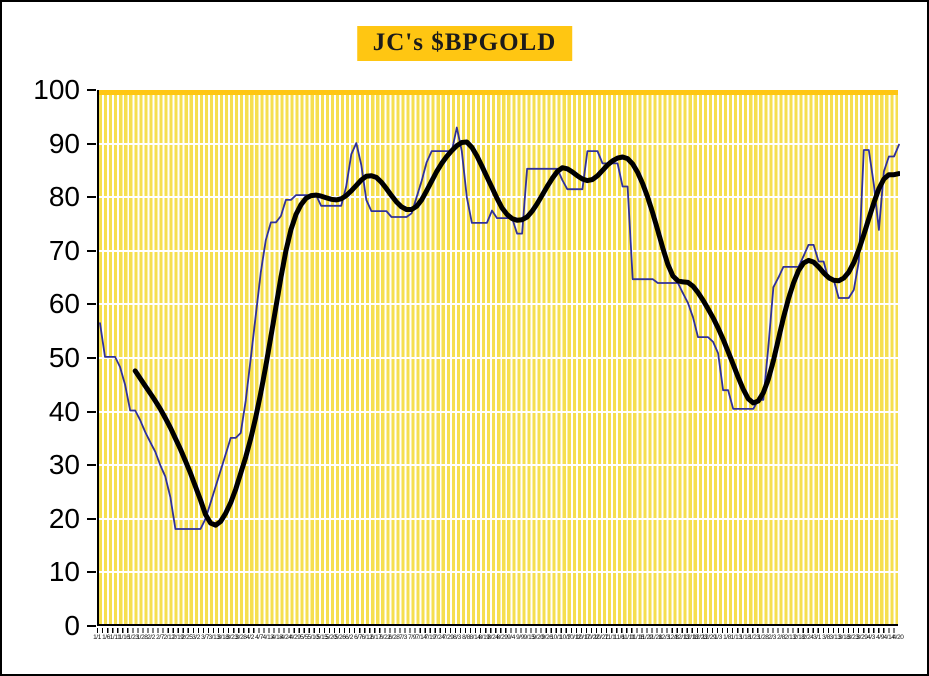 Image resolution: width=929 pixels, height=676 pixels. Describe the element at coordinates (745, 637) in the screenshot. I see `x-axis-label-1-18: 1/18` at that location.